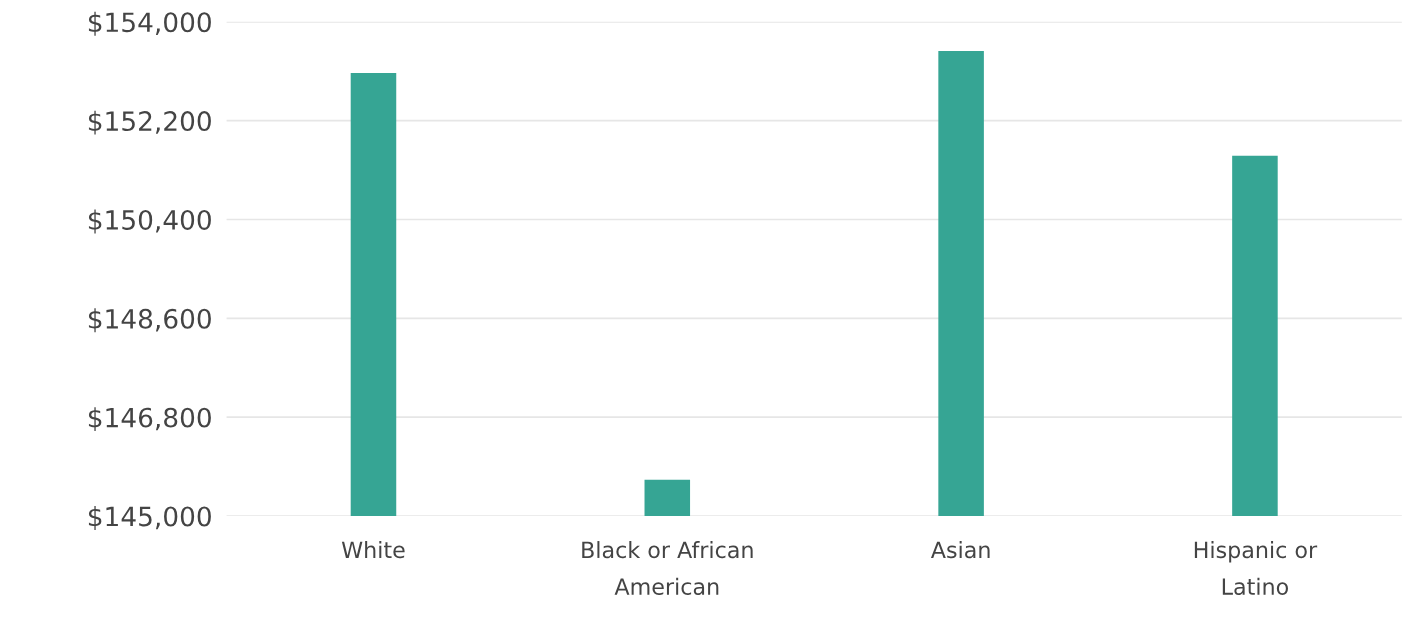  Describe the element at coordinates (373, 550) in the screenshot. I see `x-tick-label: White` at that location.